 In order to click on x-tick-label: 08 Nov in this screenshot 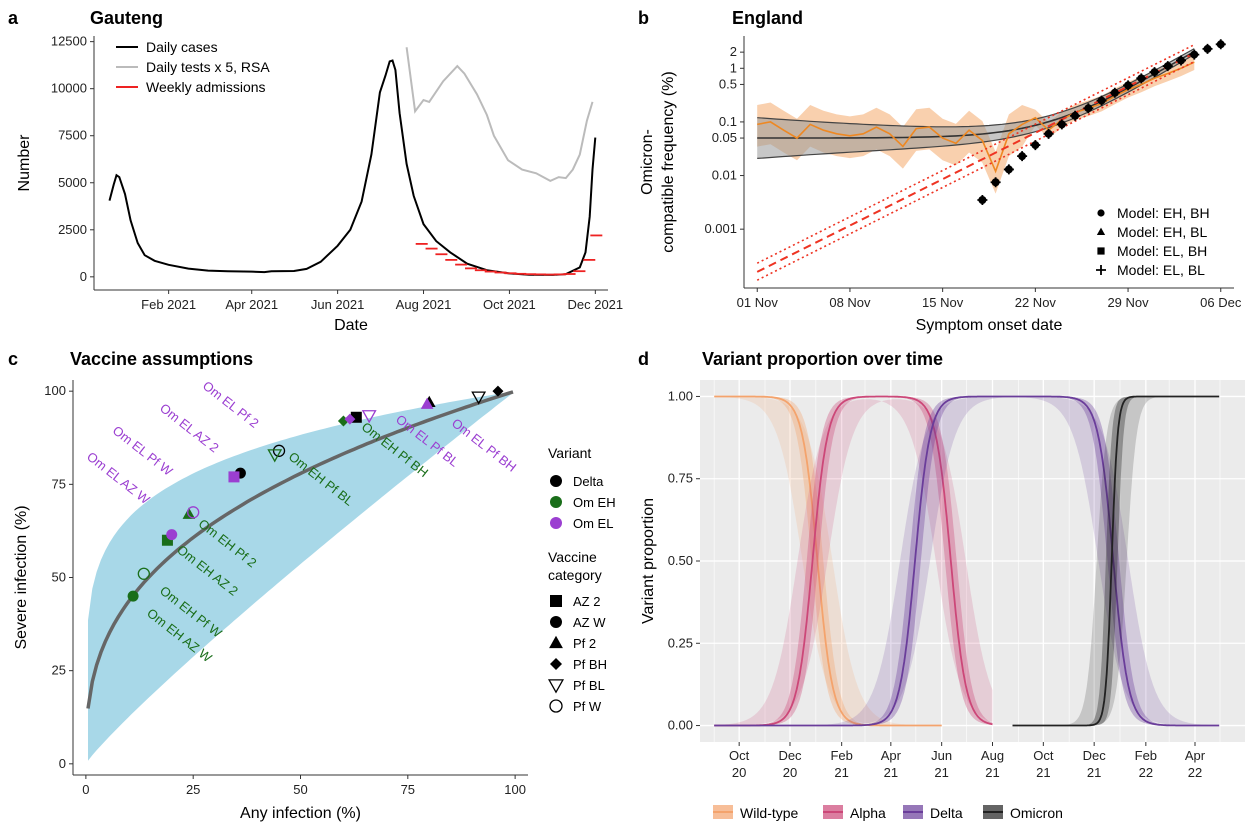, I will do `click(850, 302)`.